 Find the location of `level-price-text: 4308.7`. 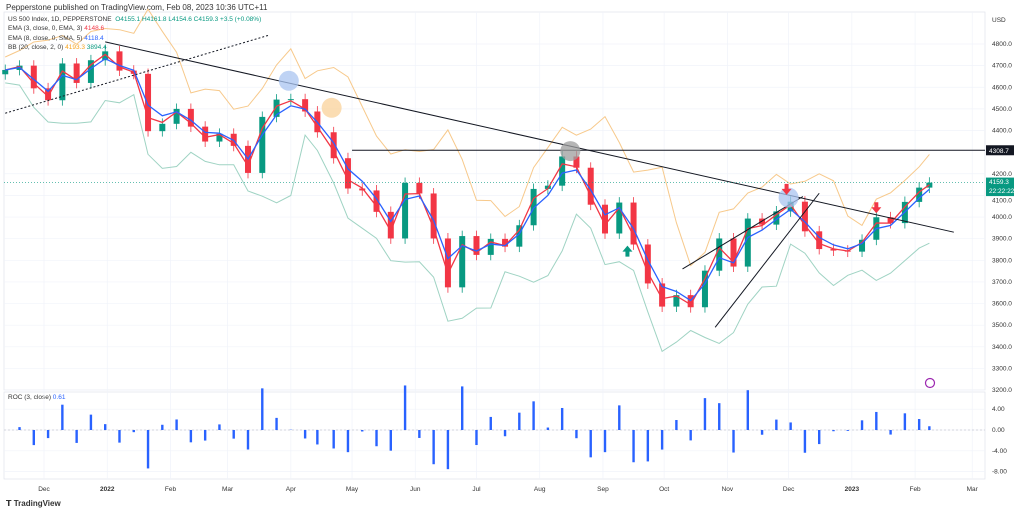

level-price-text: 4308.7 is located at coordinates (999, 151).